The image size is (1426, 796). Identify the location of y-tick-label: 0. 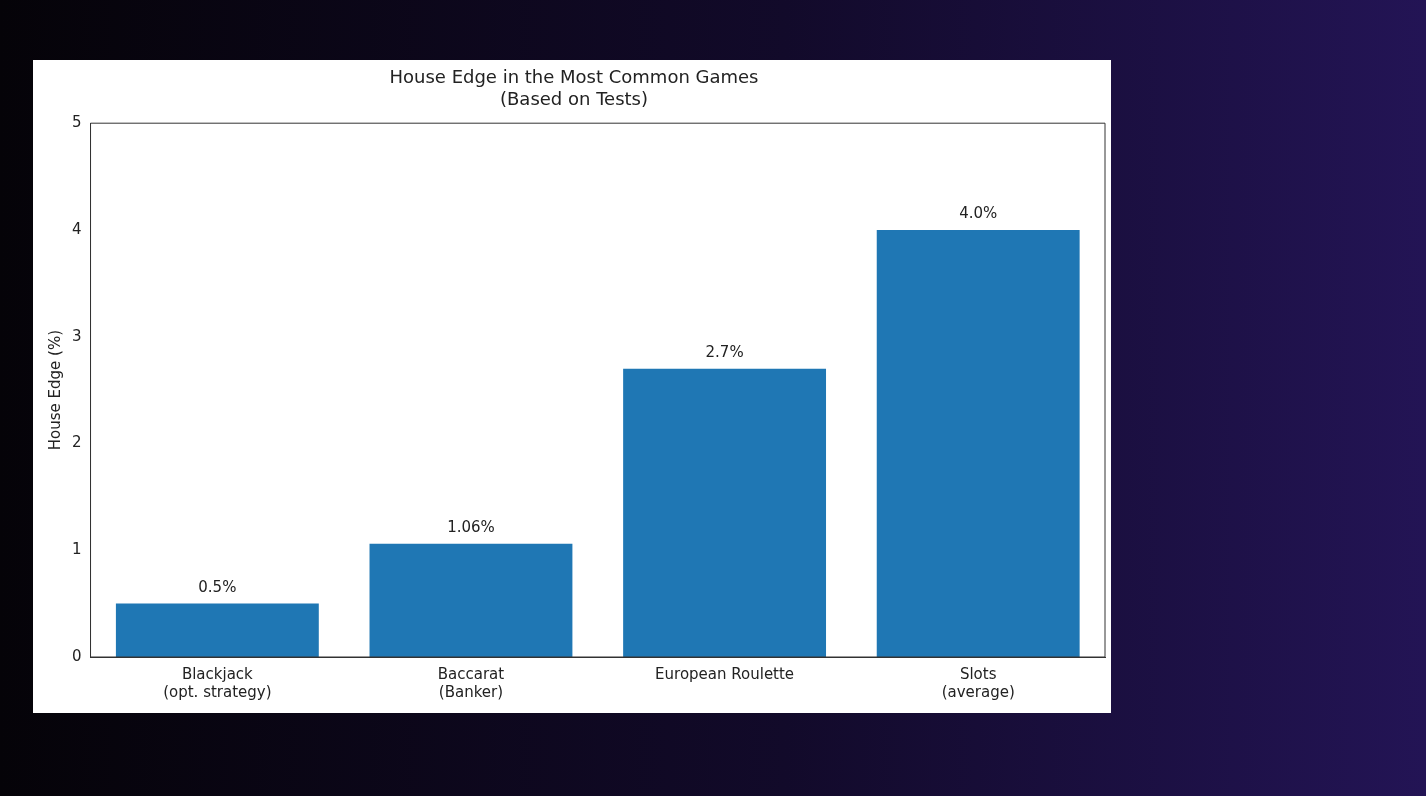
(77, 655).